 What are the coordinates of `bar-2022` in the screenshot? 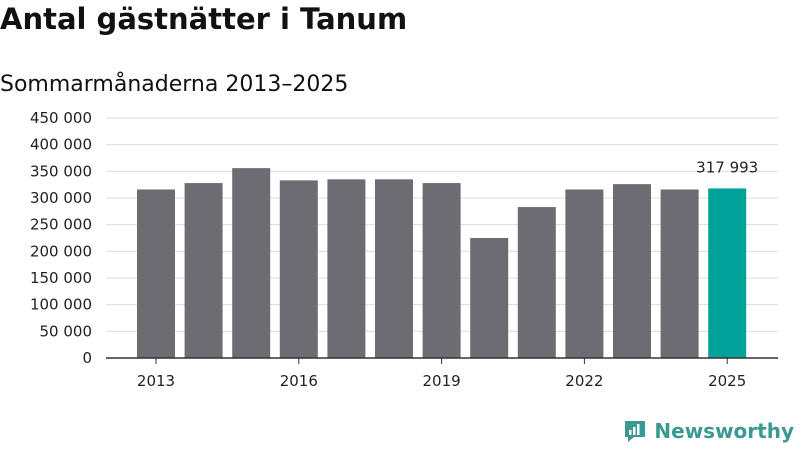 It's located at (584, 273).